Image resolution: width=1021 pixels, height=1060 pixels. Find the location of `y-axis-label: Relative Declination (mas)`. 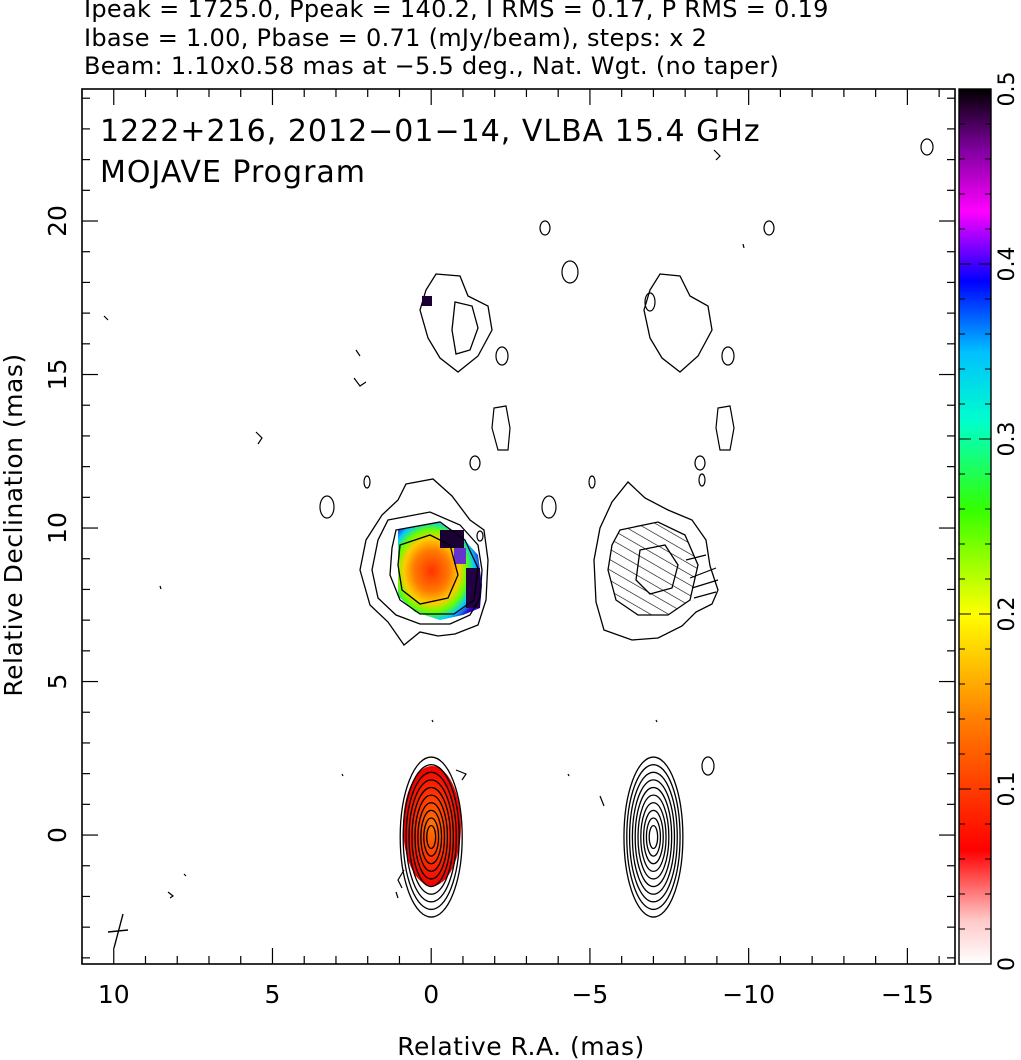

y-axis-label: Relative Declination (mas) is located at coordinates (14, 524).